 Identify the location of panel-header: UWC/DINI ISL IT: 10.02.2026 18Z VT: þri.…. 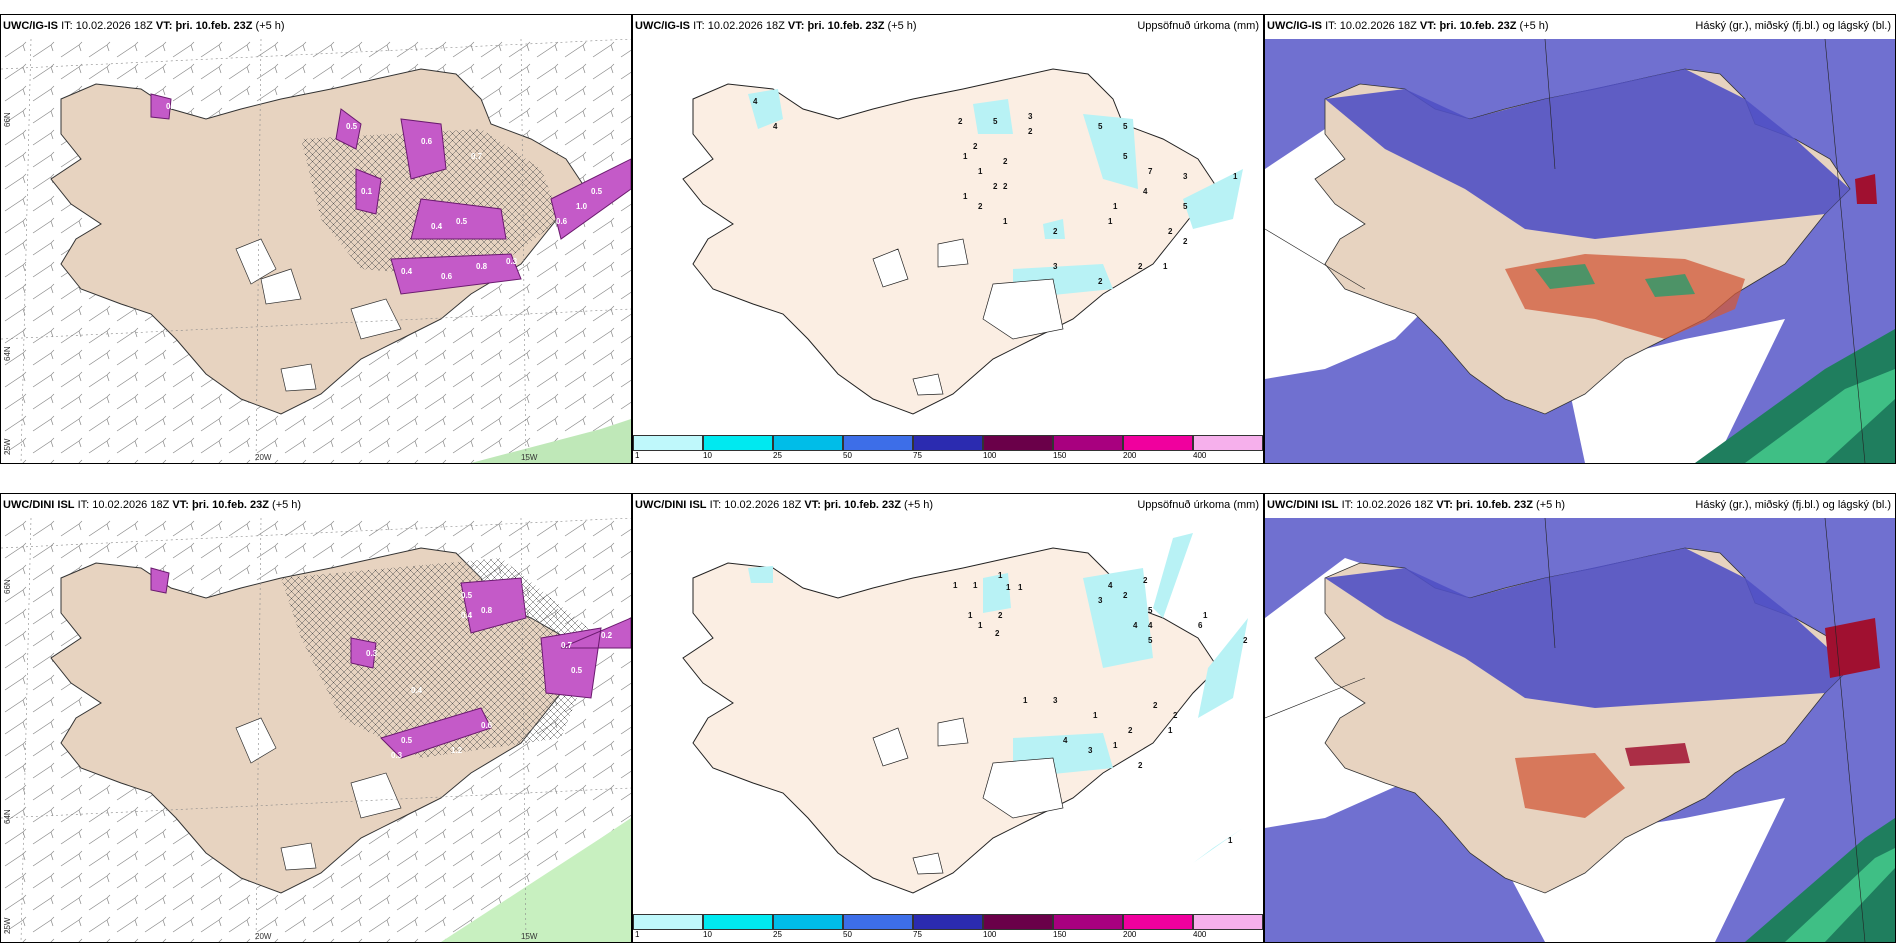
(1580, 506).